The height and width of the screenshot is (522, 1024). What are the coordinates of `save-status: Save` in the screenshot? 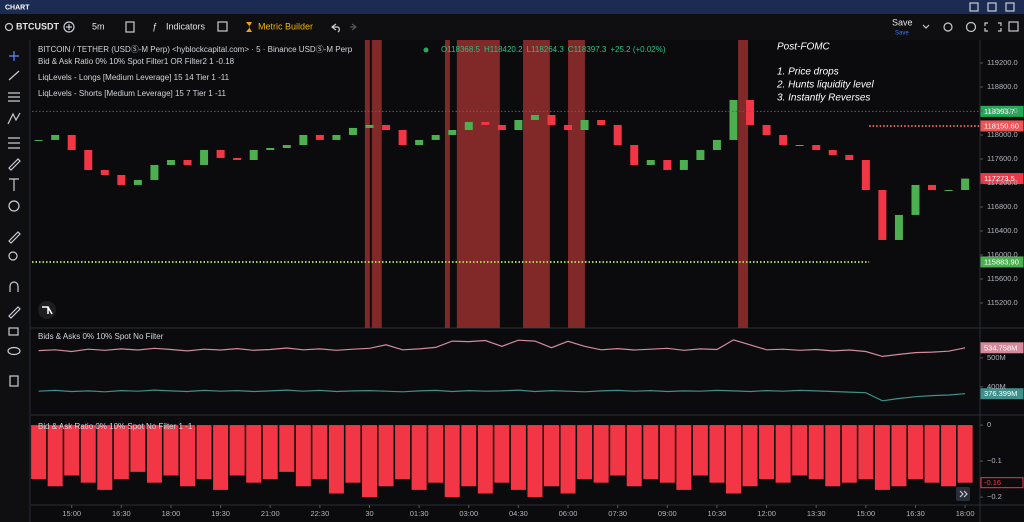 It's located at (902, 34).